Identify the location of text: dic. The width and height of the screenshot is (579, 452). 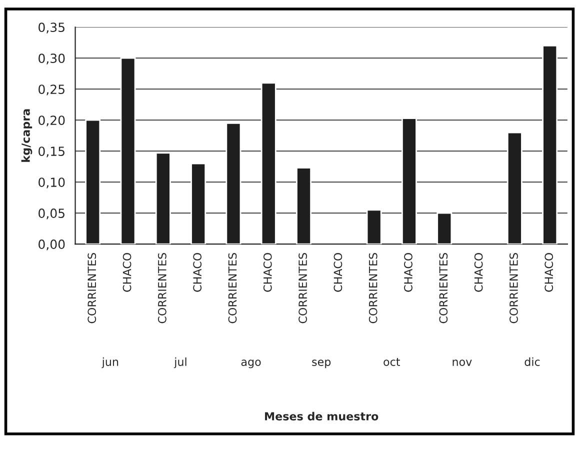
(532, 361).